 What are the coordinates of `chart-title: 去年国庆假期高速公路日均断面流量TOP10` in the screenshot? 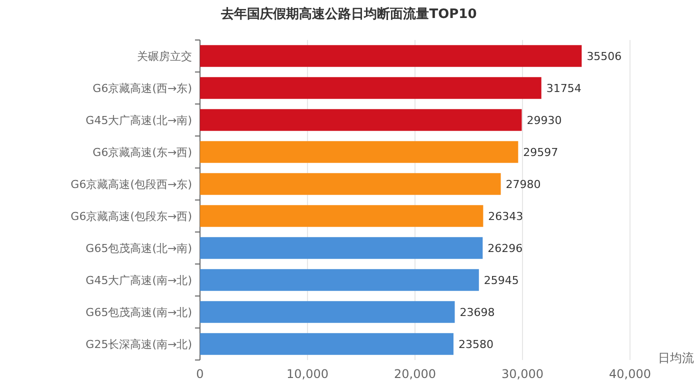 It's located at (348, 14).